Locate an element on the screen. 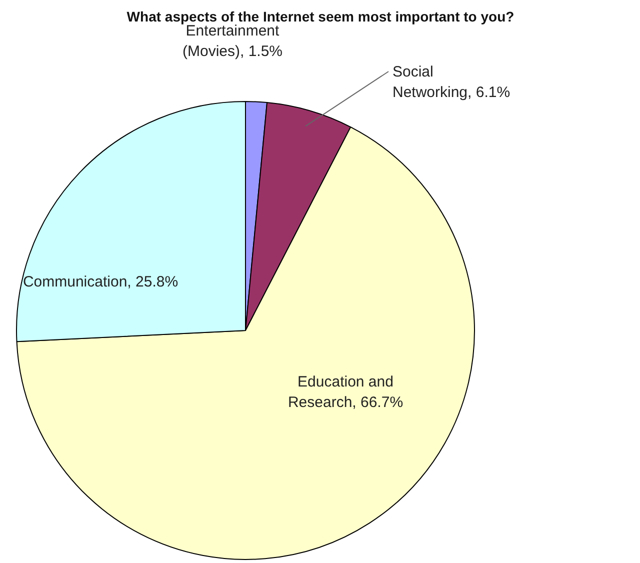  slice-label: Education and Research, 66.7% is located at coordinates (346, 392).